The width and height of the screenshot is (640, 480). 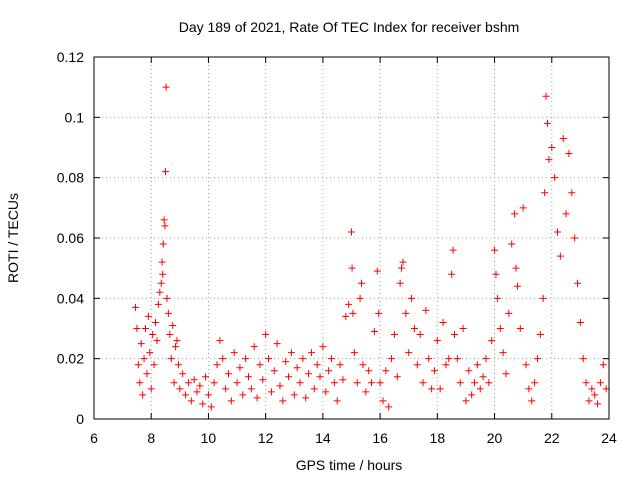 I want to click on x-tick-label: 10, so click(x=209, y=438).